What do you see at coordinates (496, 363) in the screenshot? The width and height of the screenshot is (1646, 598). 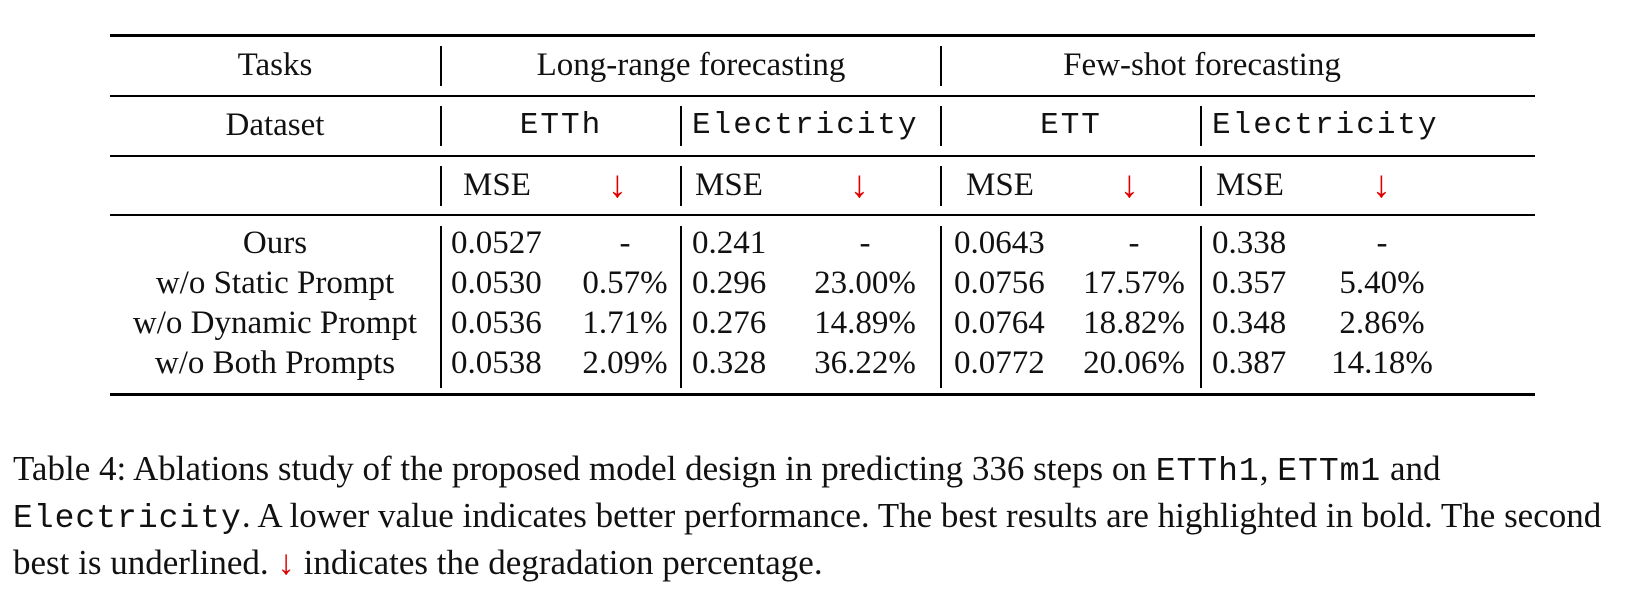 I see `table-cell: 0.0538` at bounding box center [496, 363].